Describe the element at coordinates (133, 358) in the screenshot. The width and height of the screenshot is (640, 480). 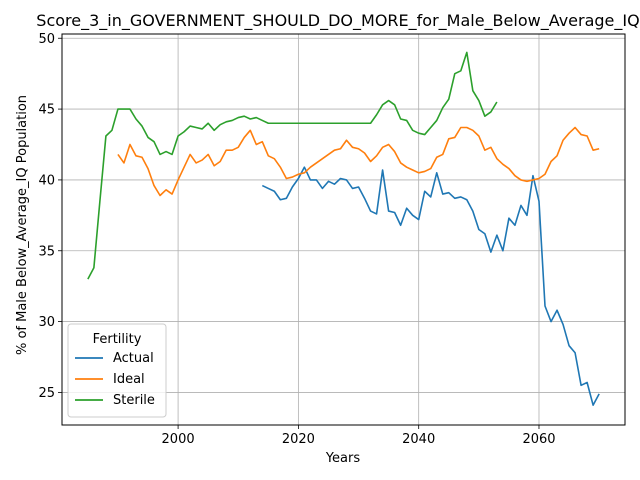
I see `legend-label-actual: Actual` at that location.